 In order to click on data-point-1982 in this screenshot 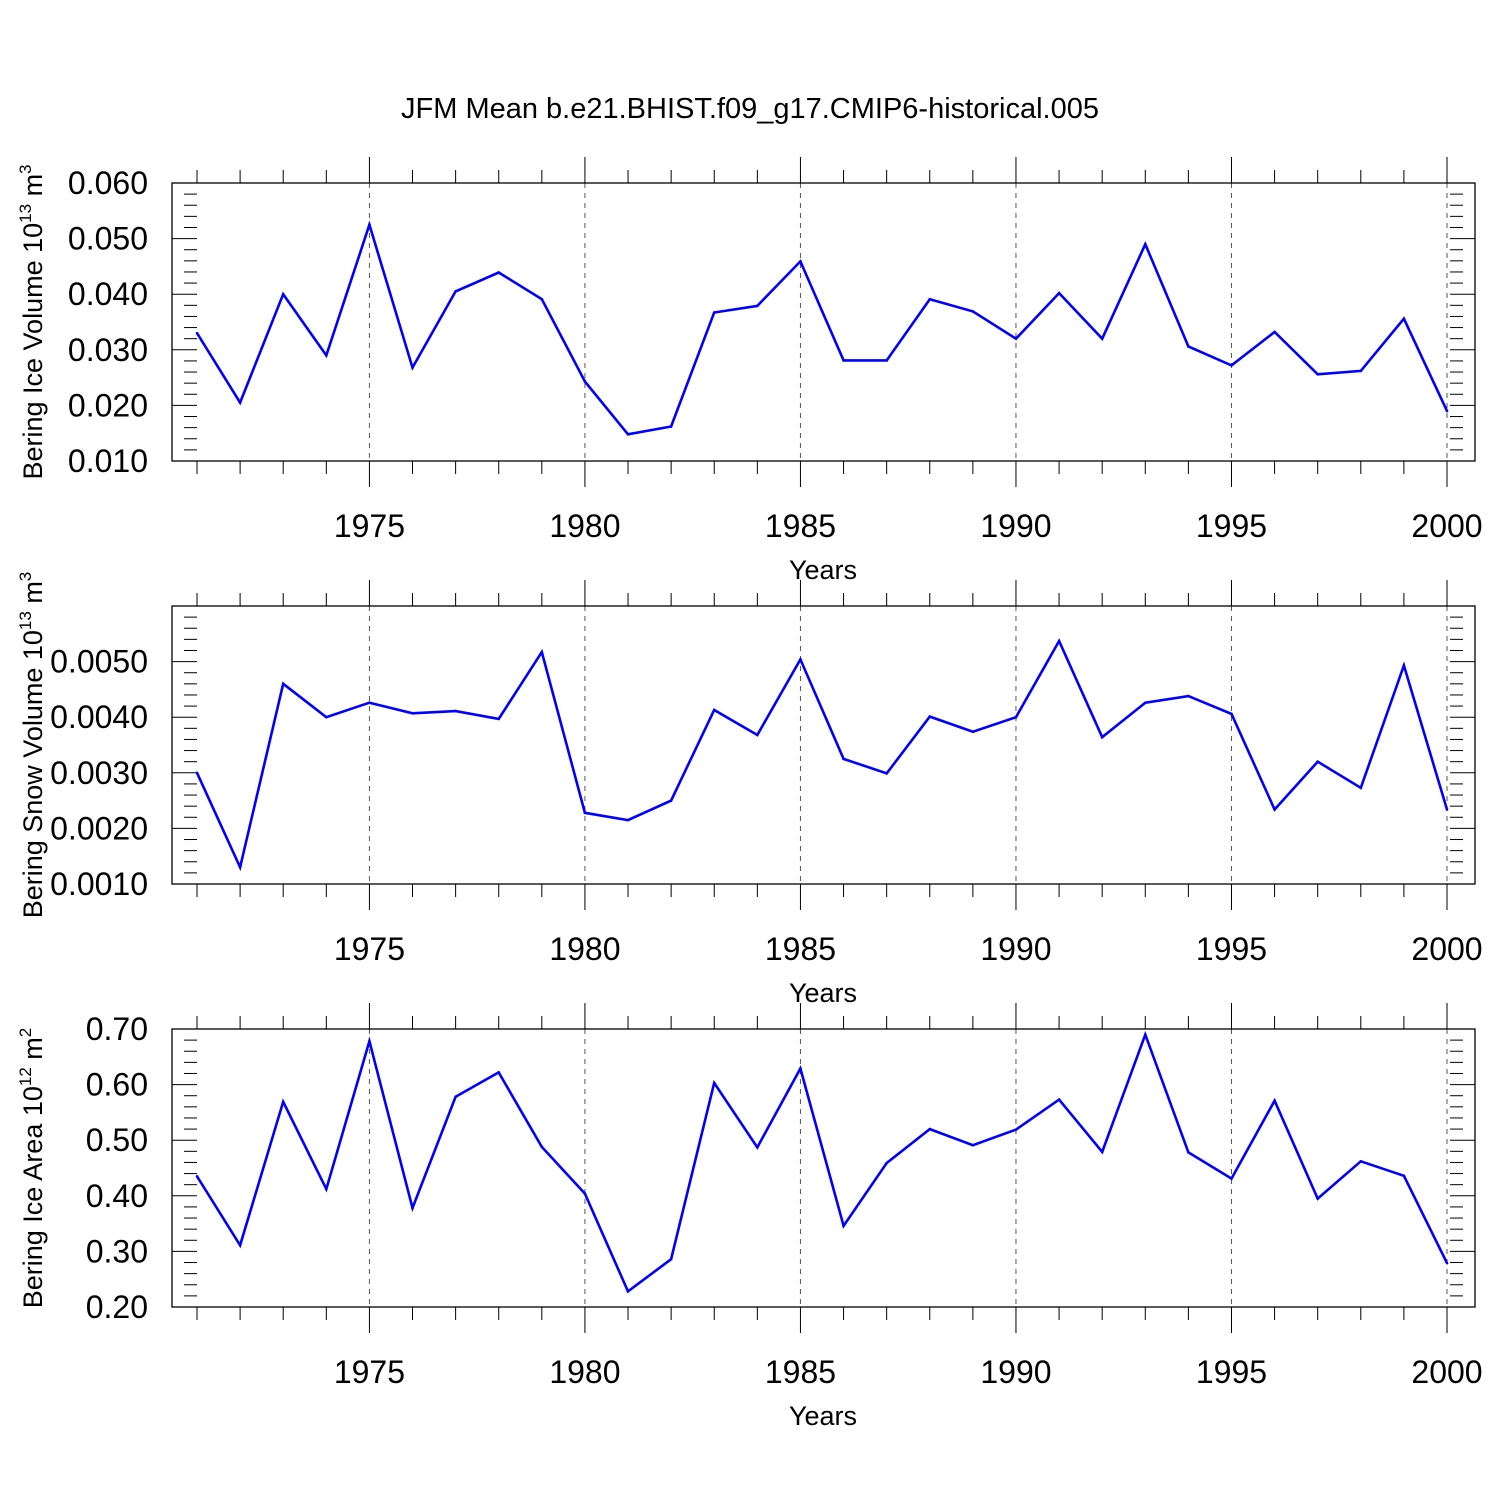, I will do `click(671, 1259)`.